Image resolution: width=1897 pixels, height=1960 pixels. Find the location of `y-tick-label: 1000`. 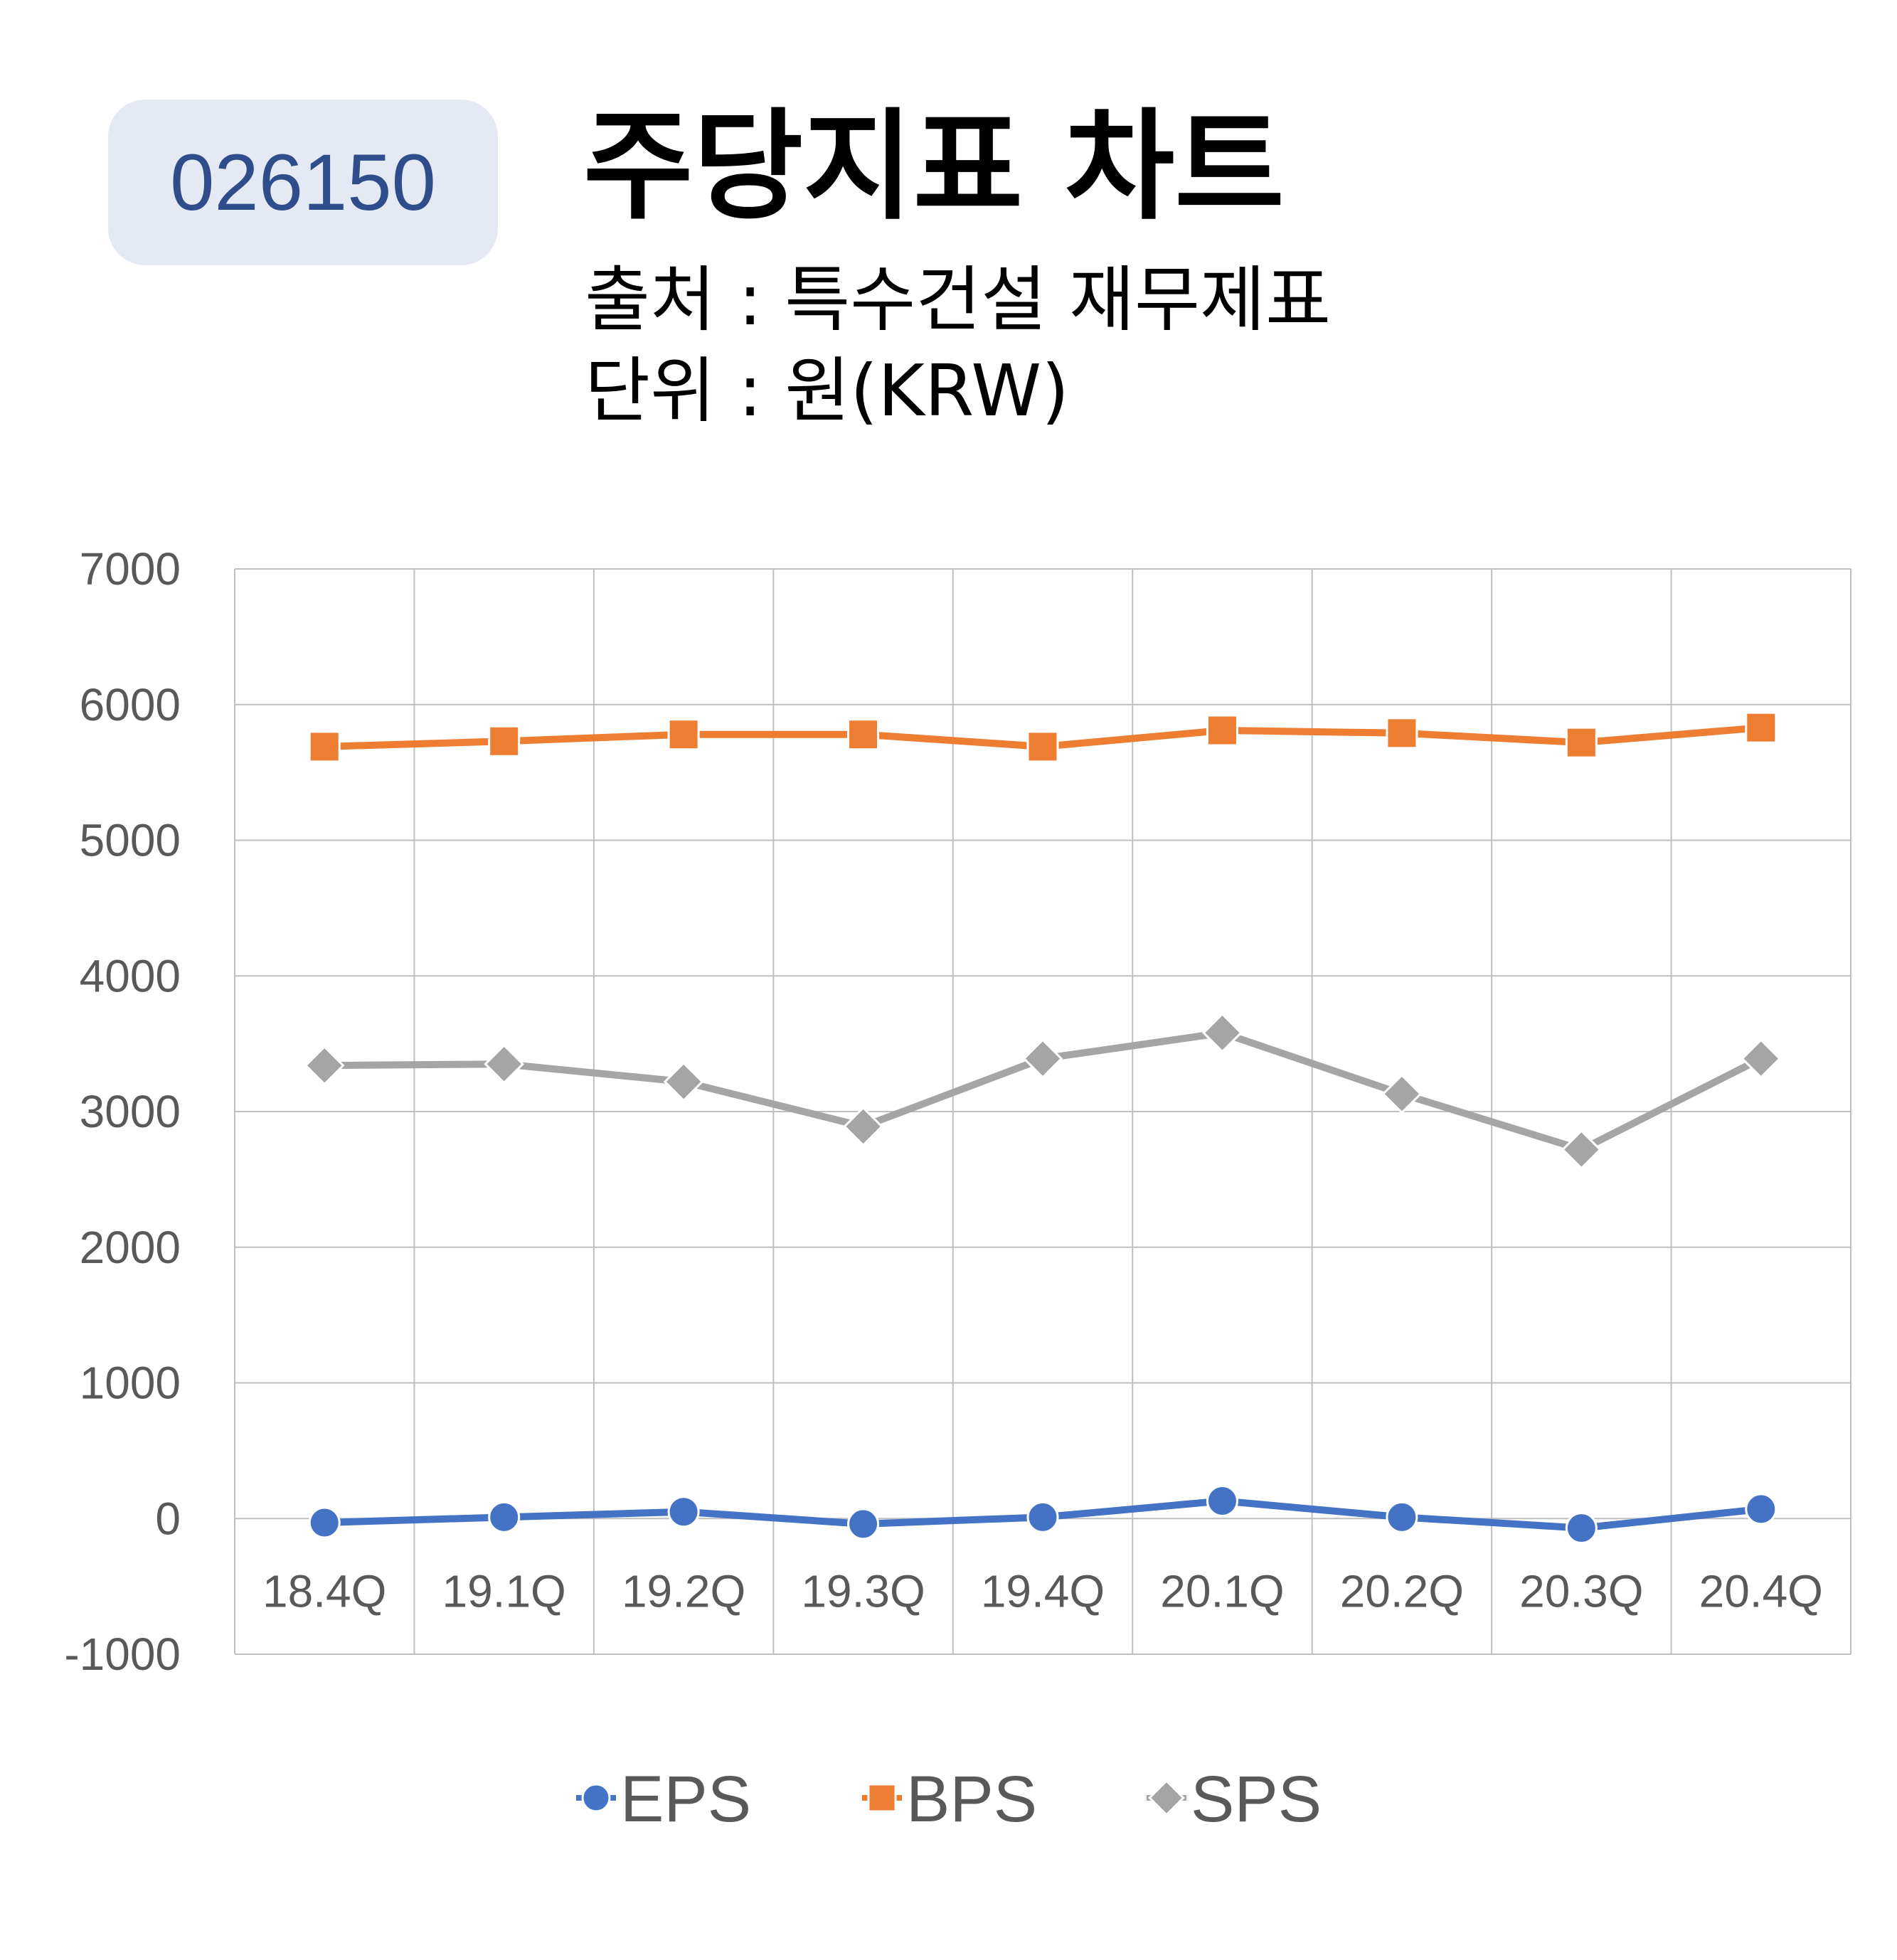

y-tick-label: 1000 is located at coordinates (130, 1383).